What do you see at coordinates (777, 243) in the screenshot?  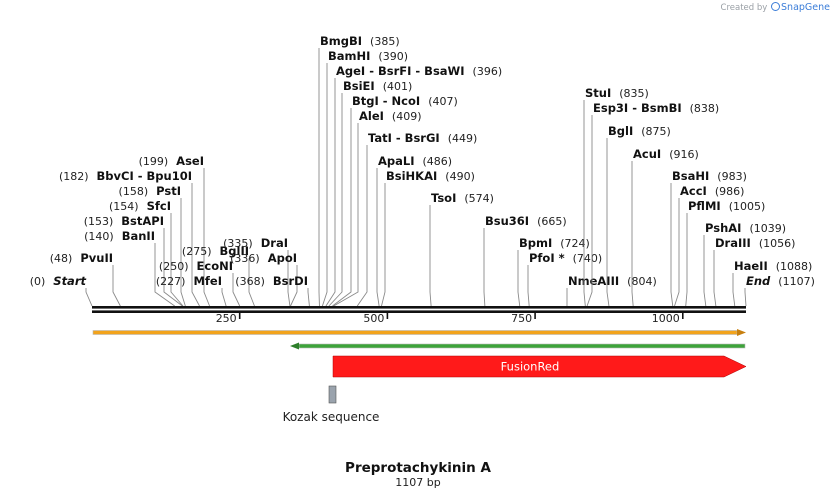 I see `site-position: (1056)` at bounding box center [777, 243].